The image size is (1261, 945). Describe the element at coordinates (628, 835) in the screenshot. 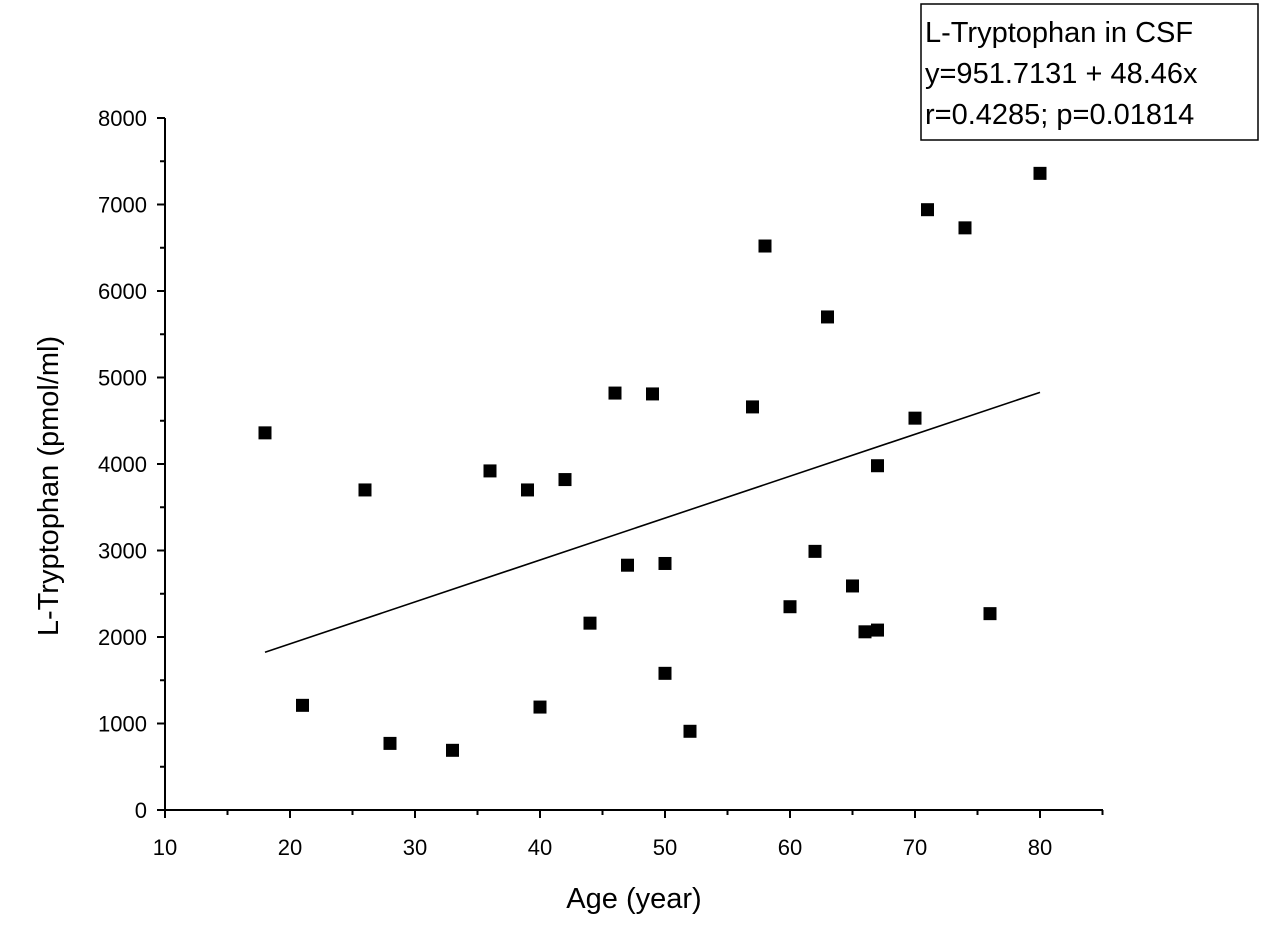

I see `x-ticks: 10 20 30 40 50 60 70 80` at that location.